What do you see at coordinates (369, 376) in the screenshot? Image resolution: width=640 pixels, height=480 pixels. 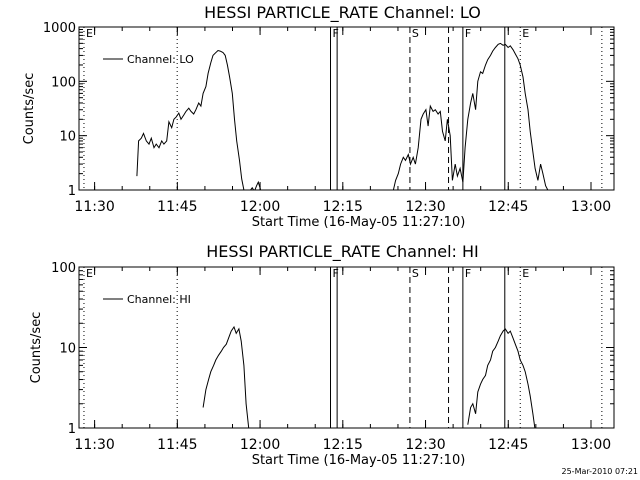 I see `series-group` at bounding box center [369, 376].